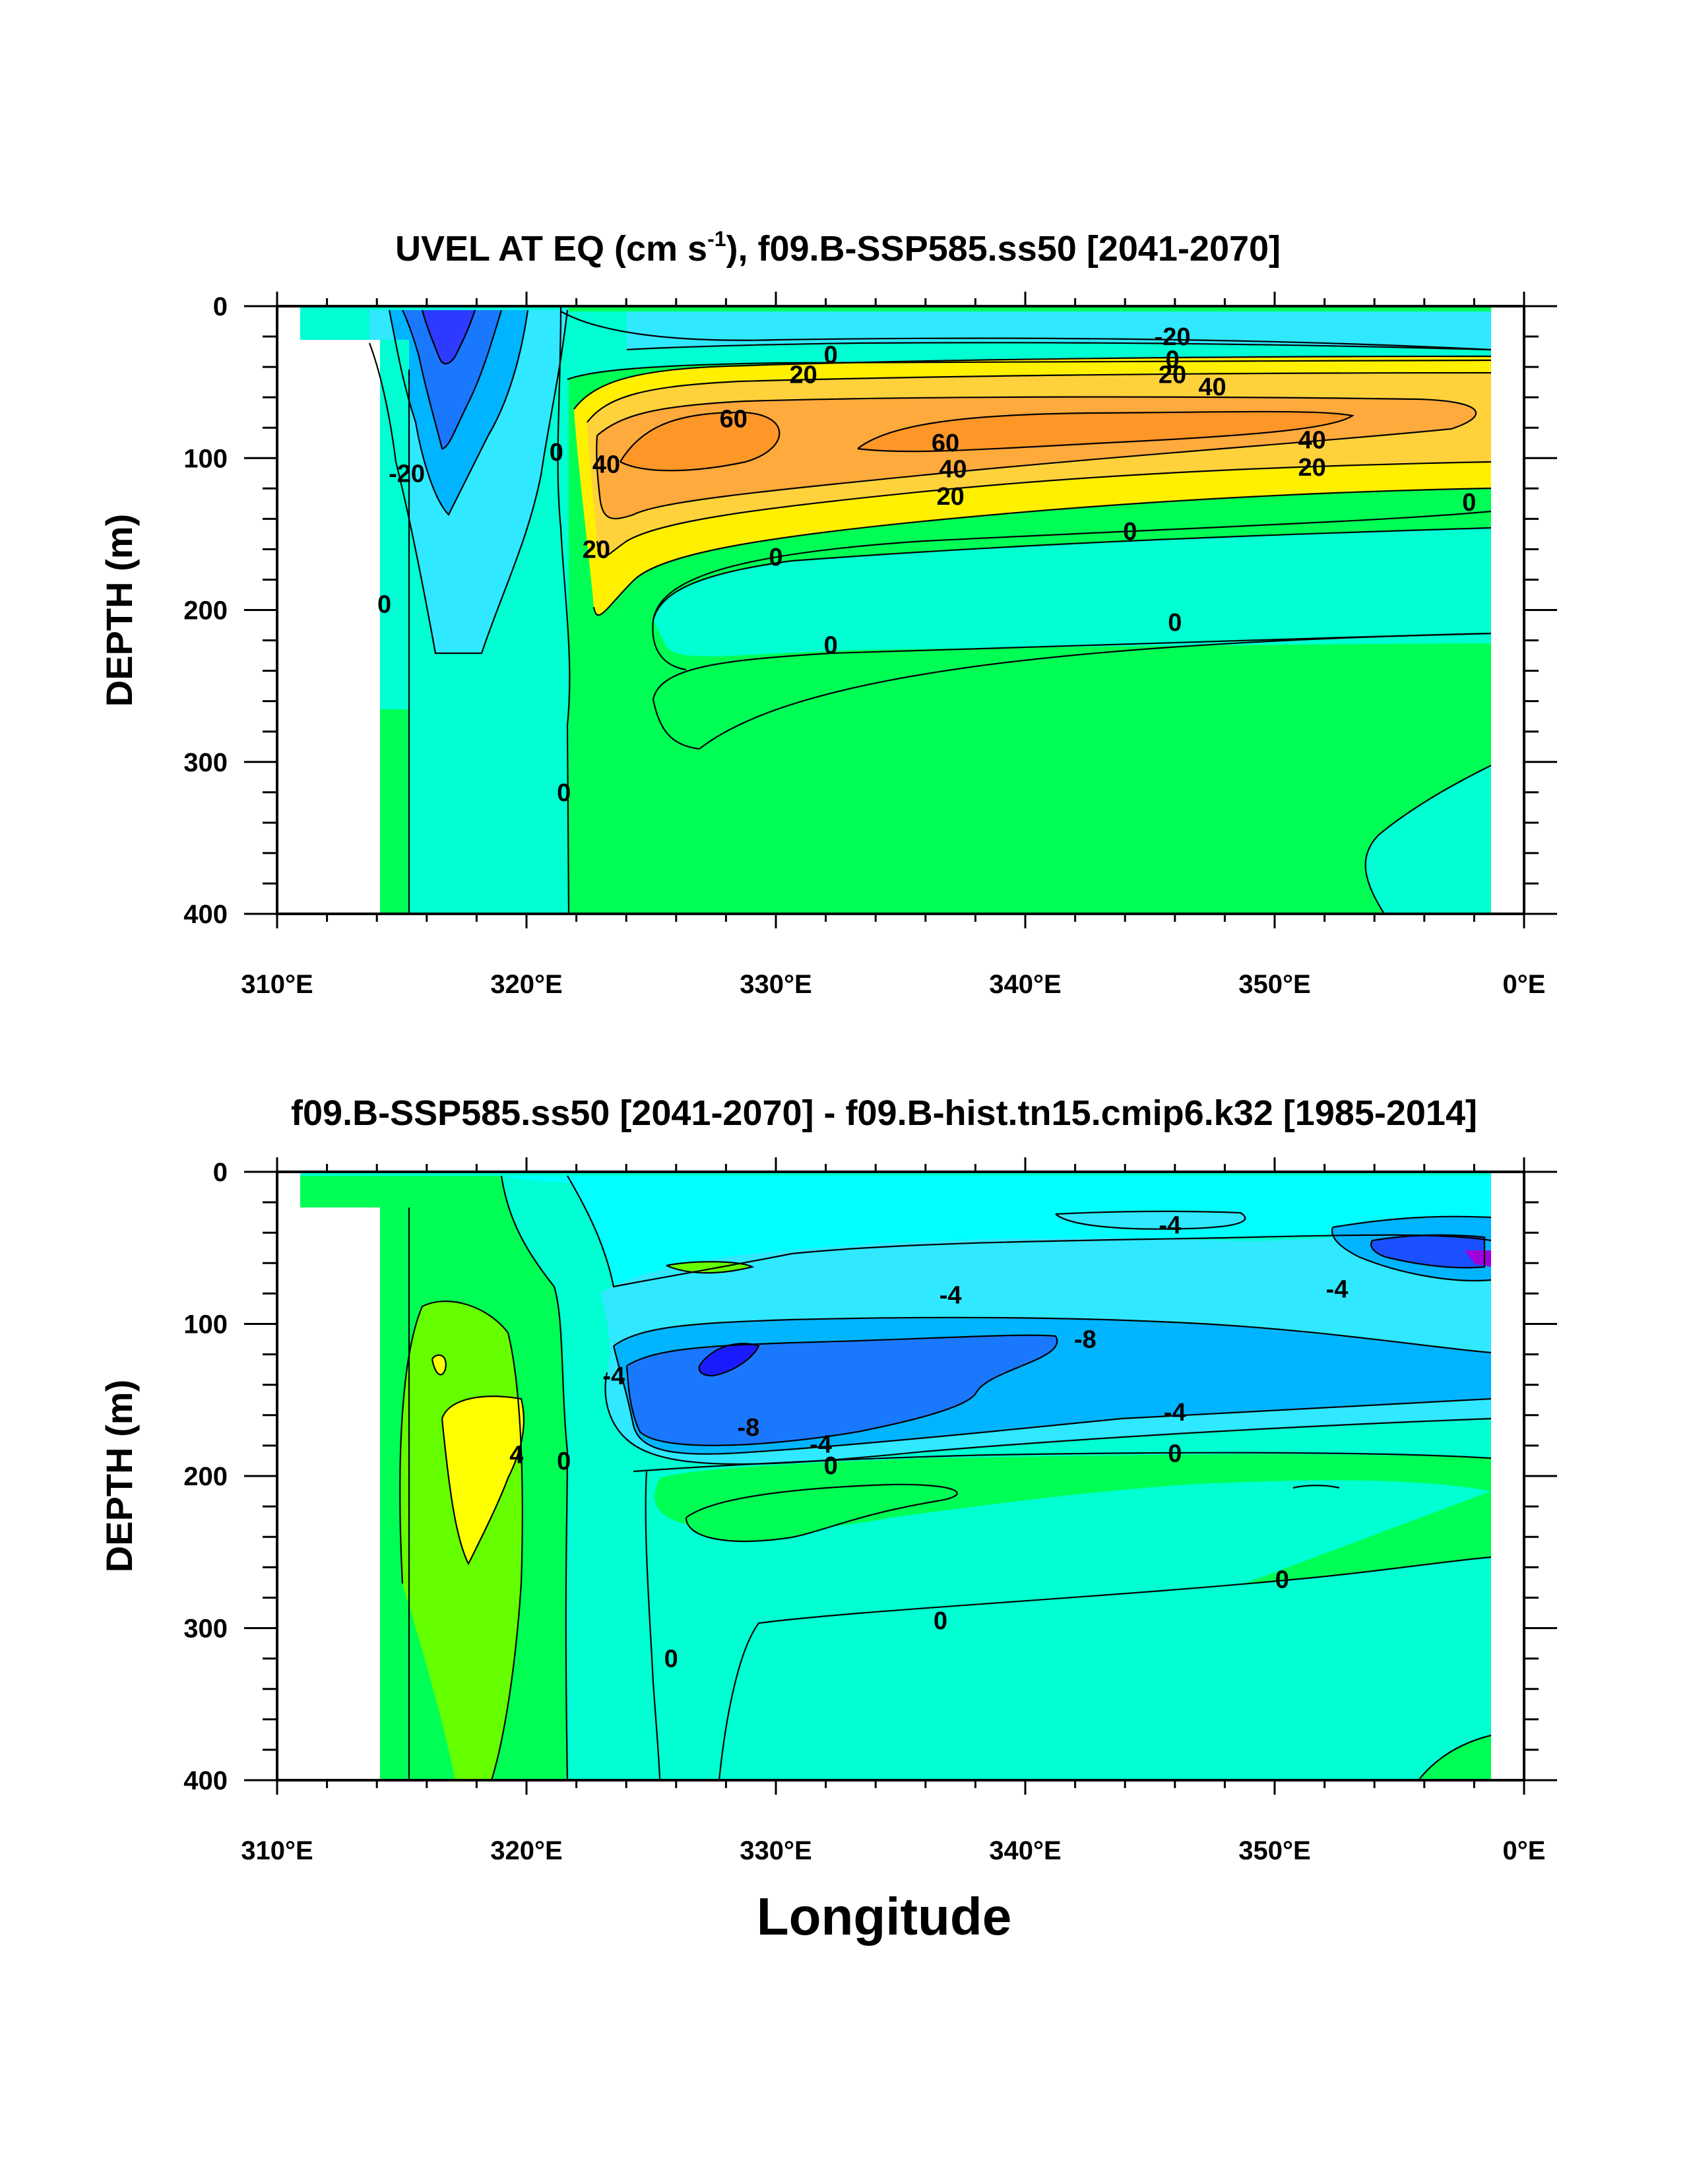  I want to click on top-y-tick-label: 300, so click(205, 762).